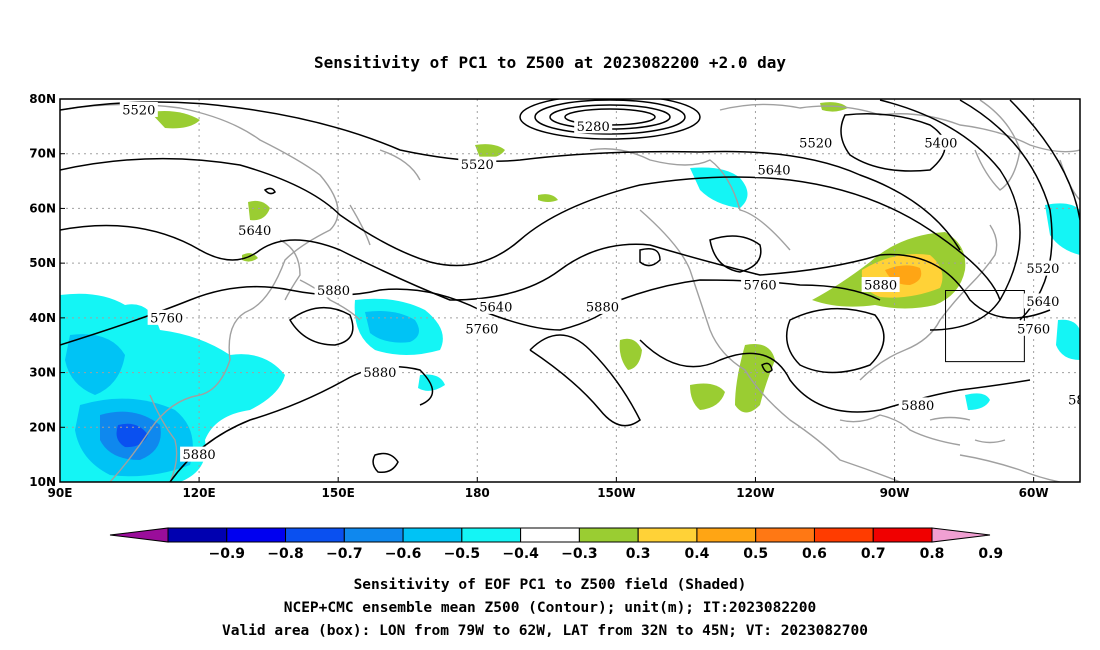  Describe the element at coordinates (950, 215) in the screenshot. I see `contour-ne-lobe` at that location.